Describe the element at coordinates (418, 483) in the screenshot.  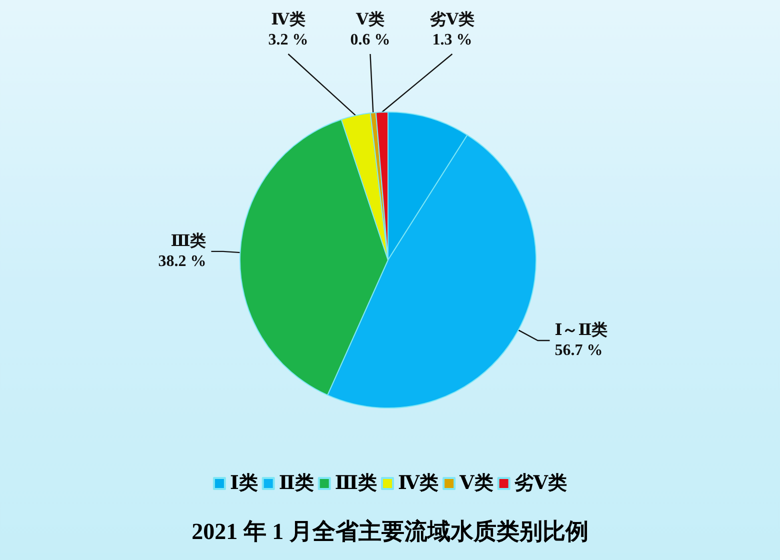
I see `legend-label: Ⅳ类` at that location.